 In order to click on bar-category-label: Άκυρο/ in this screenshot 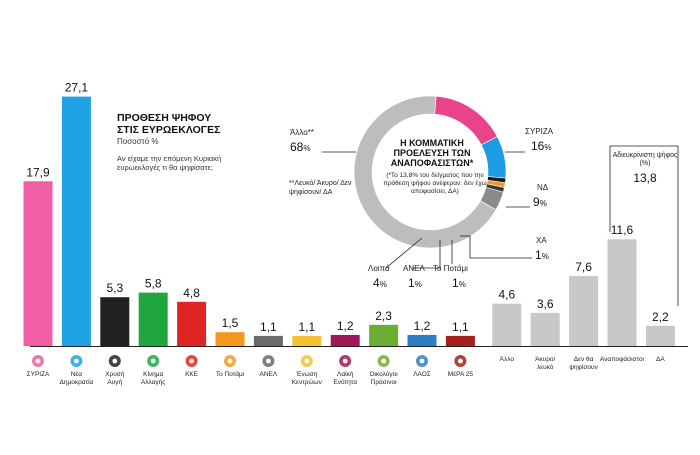, I will do `click(545, 359)`.